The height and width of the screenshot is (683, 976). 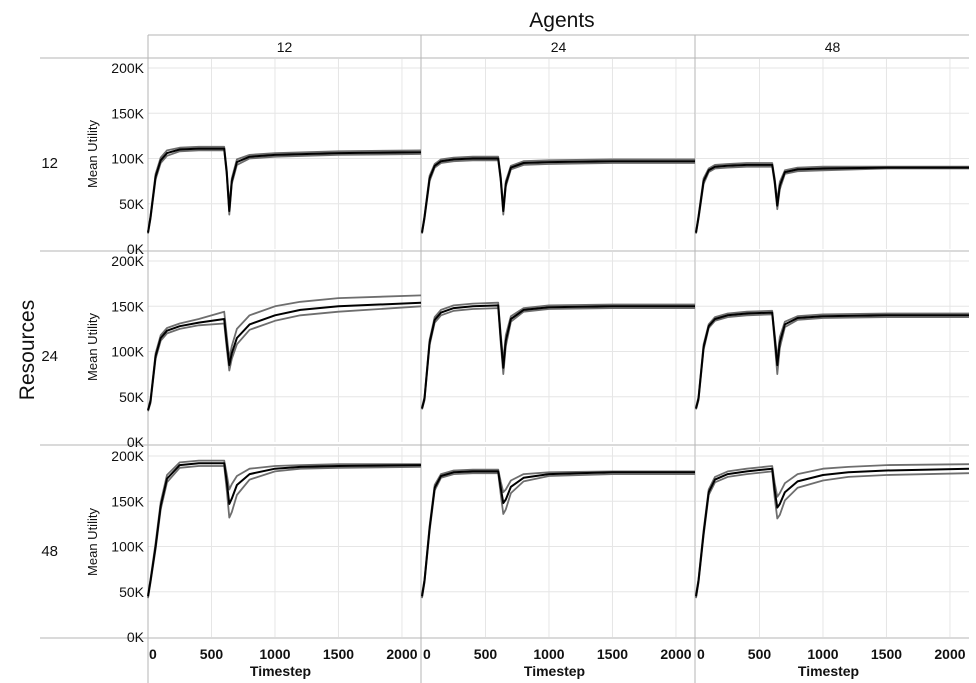 I want to click on row-header-title: Resources, so click(x=27, y=350).